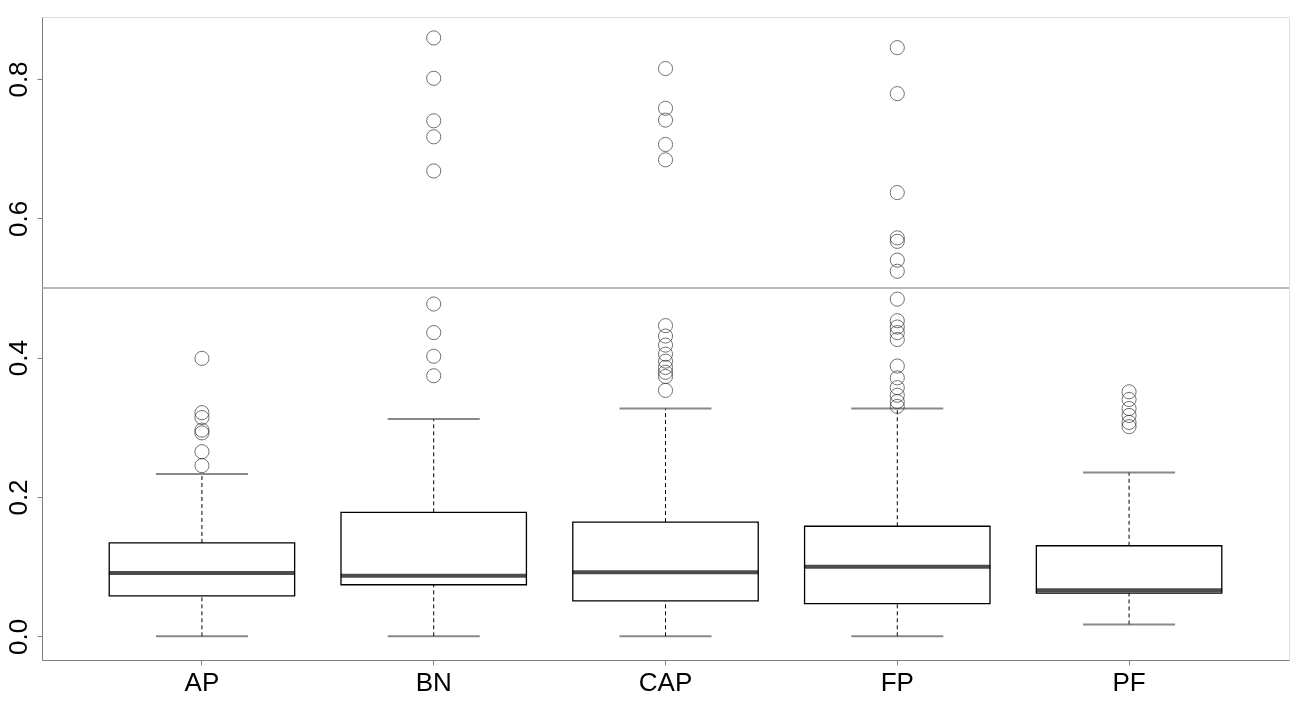  What do you see at coordinates (17, 218) in the screenshot?
I see `y-tick-label: 0.6` at bounding box center [17, 218].